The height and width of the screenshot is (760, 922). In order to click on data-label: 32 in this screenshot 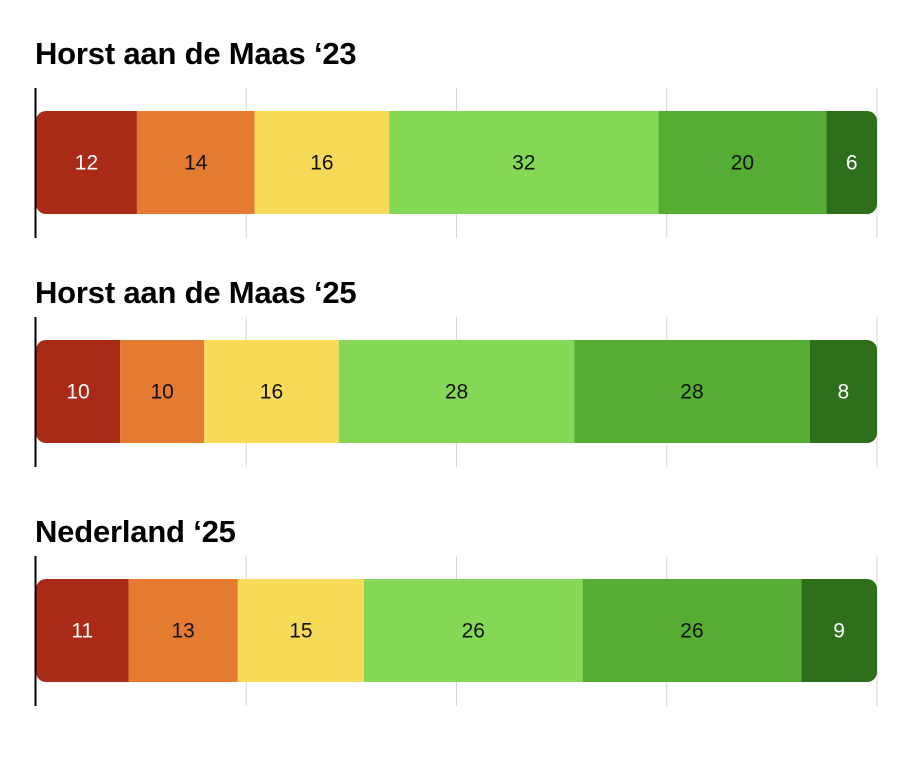, I will do `click(523, 163)`.